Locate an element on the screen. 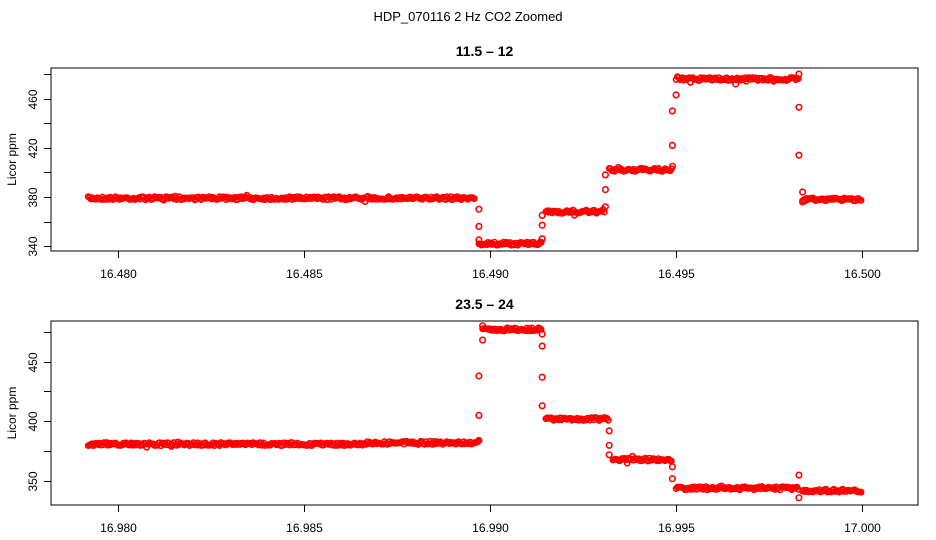 The height and width of the screenshot is (540, 936). x-tick-label: 16.990 is located at coordinates (490, 528).